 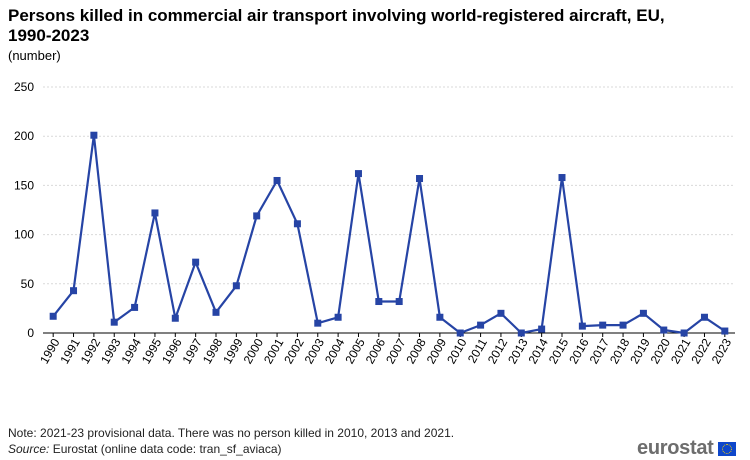 What do you see at coordinates (396, 351) in the screenshot?
I see `x-tick-label: 2007` at bounding box center [396, 351].